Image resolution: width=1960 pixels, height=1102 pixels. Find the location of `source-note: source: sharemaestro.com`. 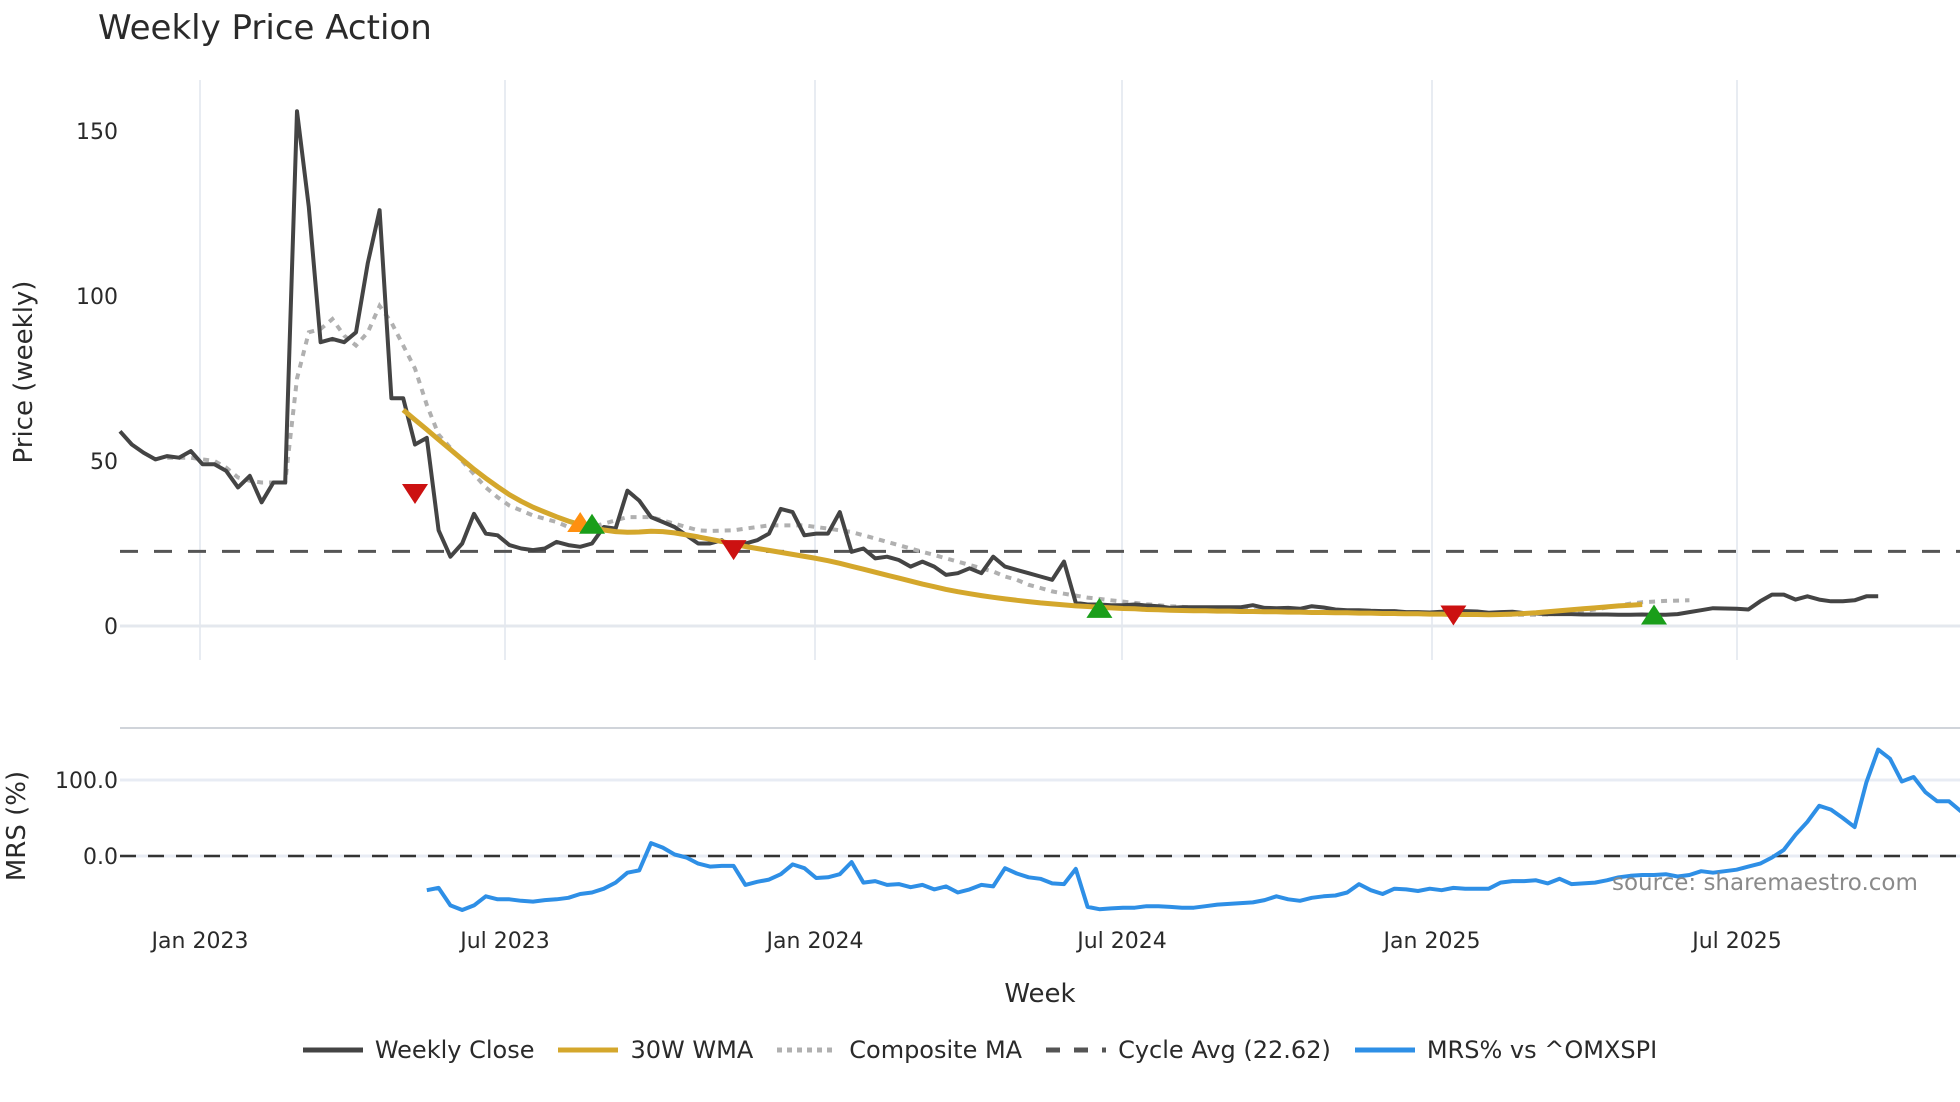

source-note: source: sharemaestro.com is located at coordinates (1765, 883).